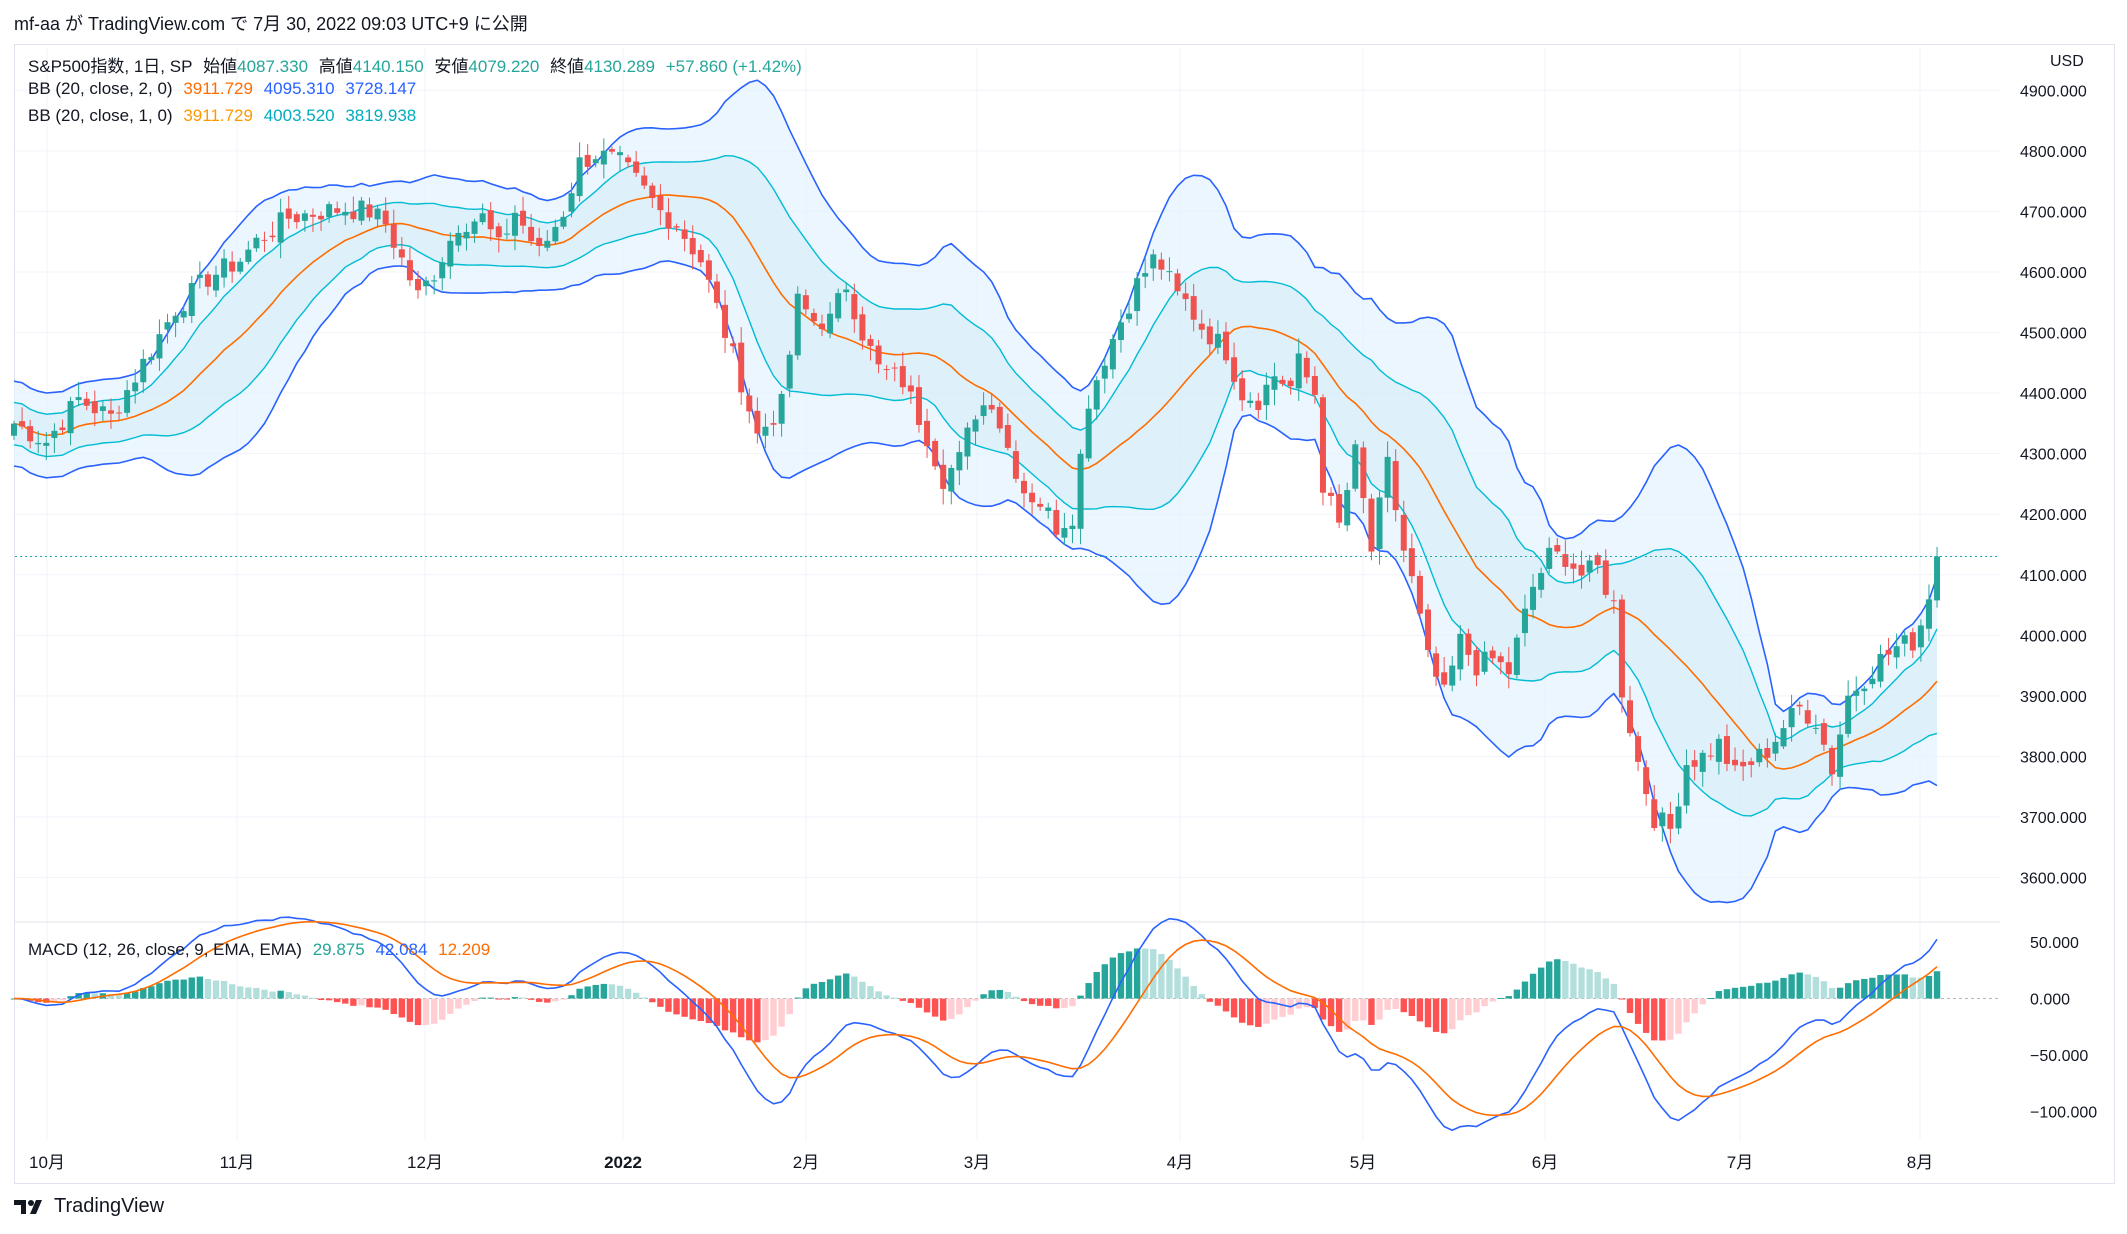 This screenshot has height=1234, width=2127. What do you see at coordinates (299, 115) in the screenshot?
I see `bb1-upper: 4003.520` at bounding box center [299, 115].